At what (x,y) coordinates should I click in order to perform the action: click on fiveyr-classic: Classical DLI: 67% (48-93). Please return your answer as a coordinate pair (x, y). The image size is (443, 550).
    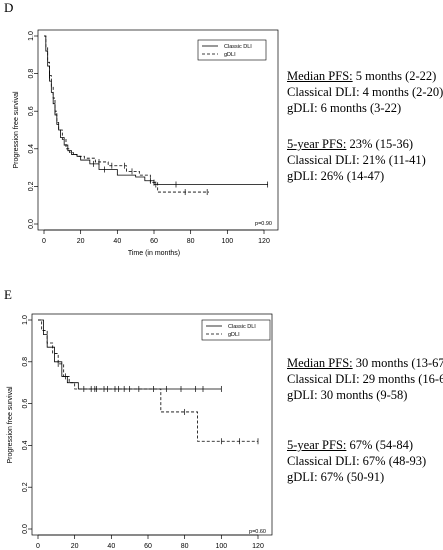
    Looking at the image, I should click on (357, 461).